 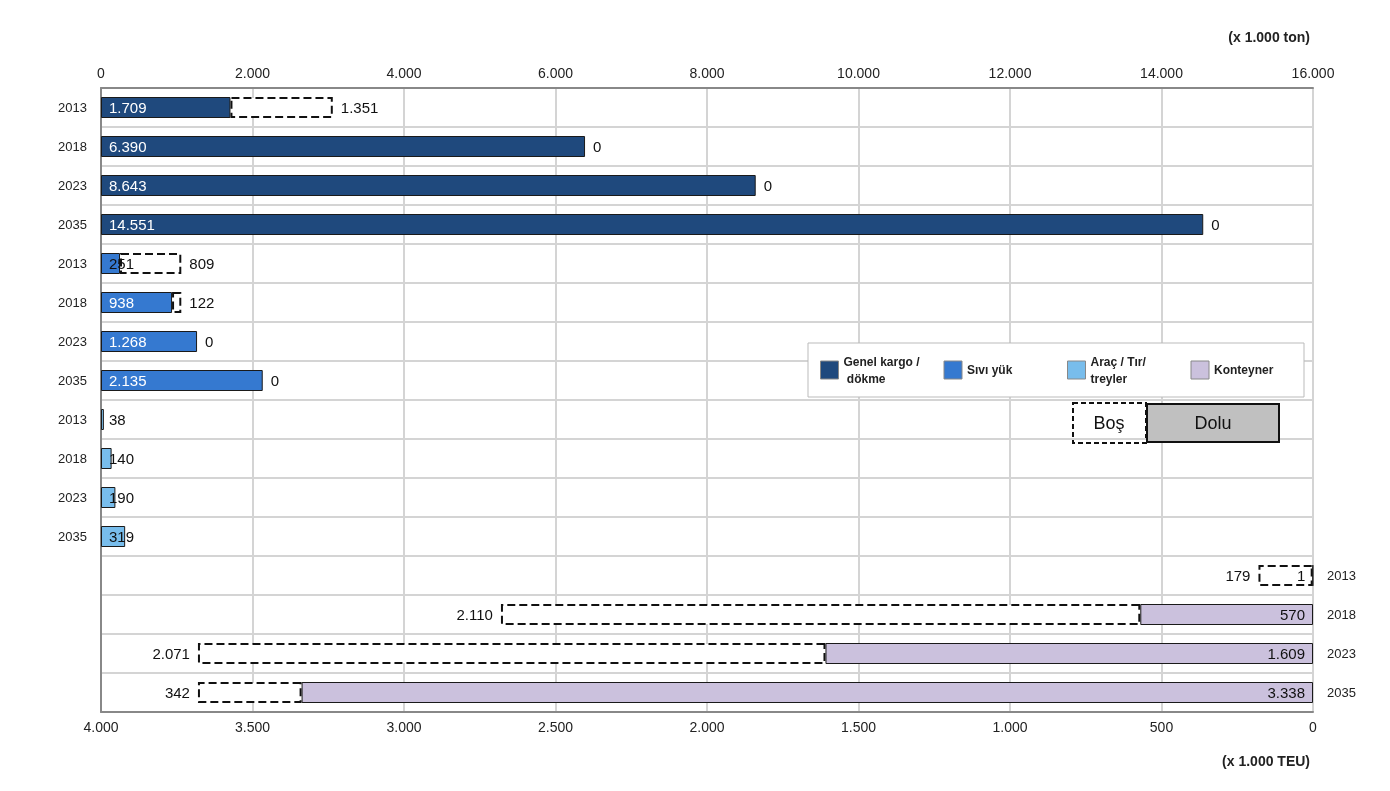 What do you see at coordinates (555, 73) in the screenshot?
I see `x-tick-label: 6.000` at bounding box center [555, 73].